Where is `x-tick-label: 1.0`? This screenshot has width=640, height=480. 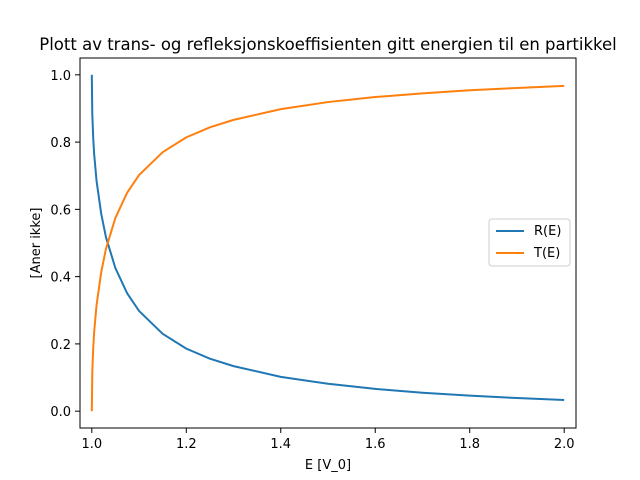 x-tick-label: 1.0 is located at coordinates (91, 444).